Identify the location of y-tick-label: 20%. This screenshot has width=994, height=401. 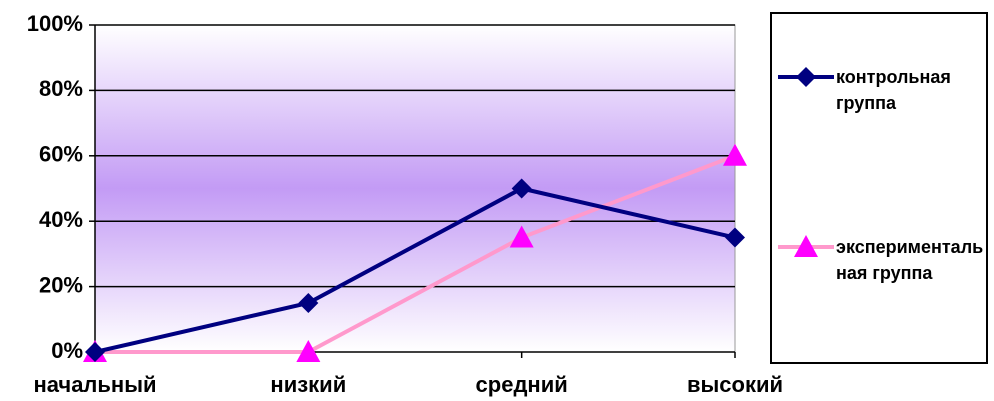
(61, 284).